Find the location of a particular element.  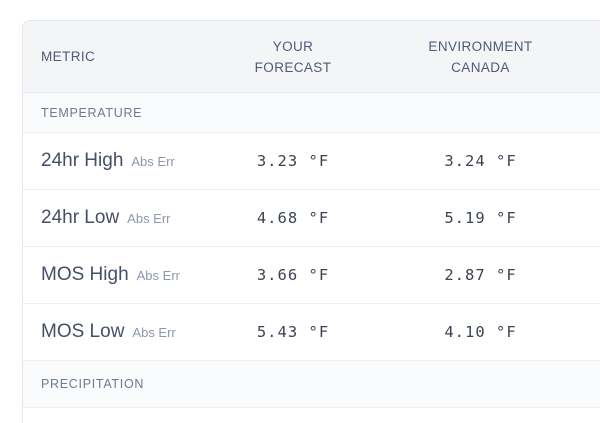

environment-canada-value: 3.24 °F is located at coordinates (480, 161).